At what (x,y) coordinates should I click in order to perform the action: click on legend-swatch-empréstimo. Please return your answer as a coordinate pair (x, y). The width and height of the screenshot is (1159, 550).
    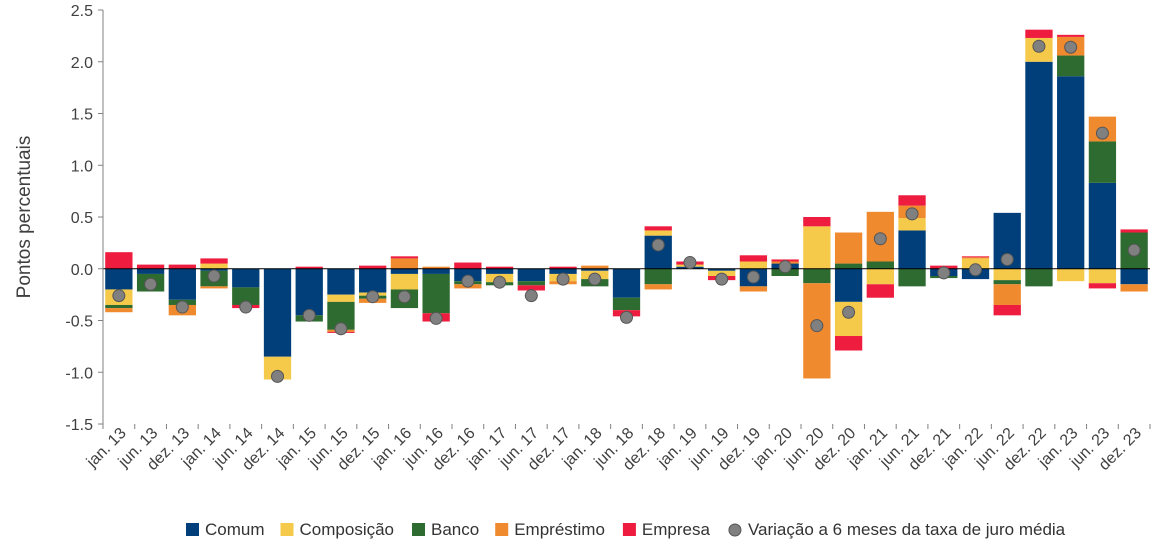
    Looking at the image, I should click on (502, 529).